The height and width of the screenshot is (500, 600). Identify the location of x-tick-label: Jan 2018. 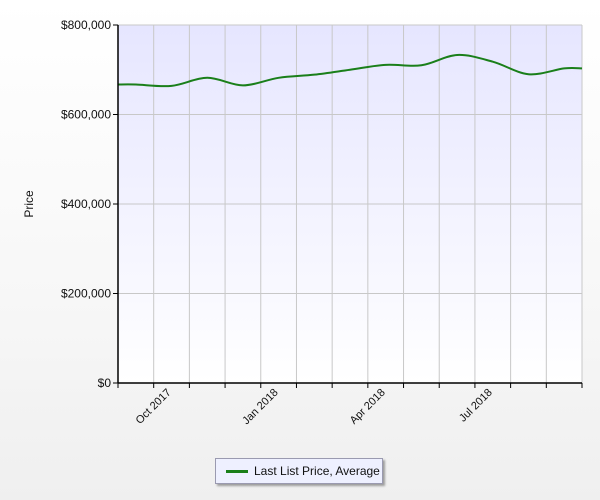
(260, 407).